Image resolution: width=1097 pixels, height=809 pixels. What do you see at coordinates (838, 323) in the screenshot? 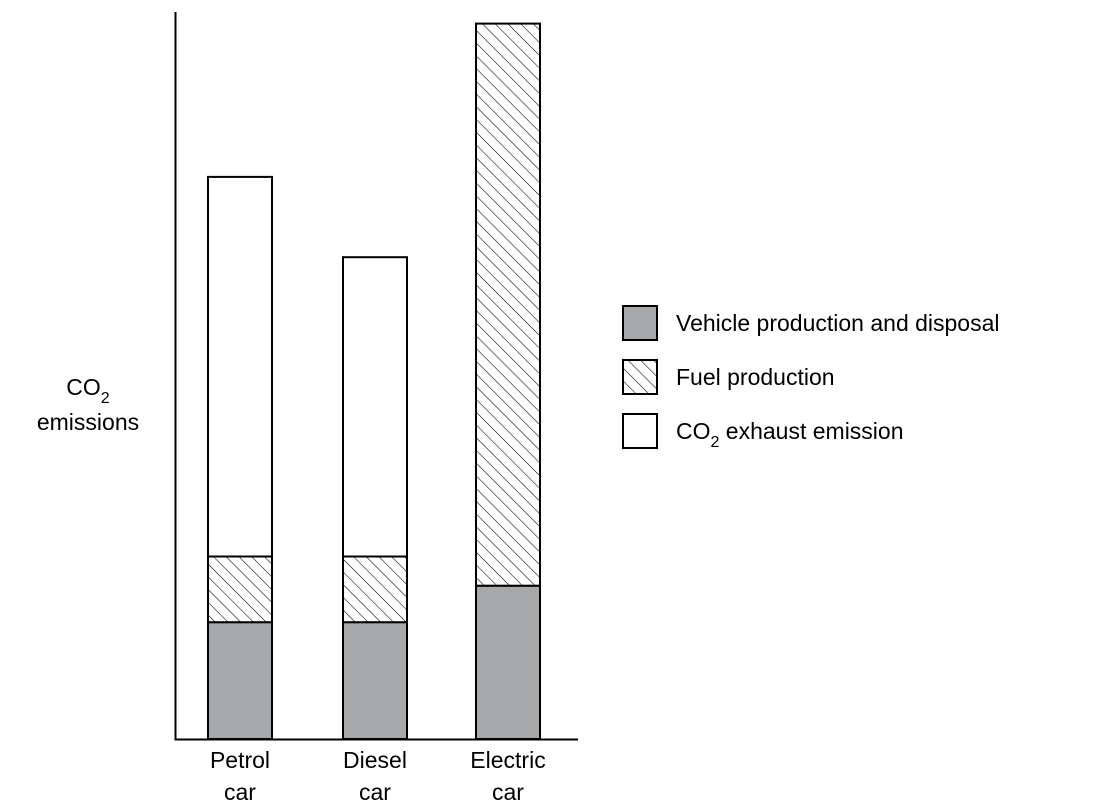
I see `legend-label-vehicle-production: Vehicle production and disposal` at bounding box center [838, 323].